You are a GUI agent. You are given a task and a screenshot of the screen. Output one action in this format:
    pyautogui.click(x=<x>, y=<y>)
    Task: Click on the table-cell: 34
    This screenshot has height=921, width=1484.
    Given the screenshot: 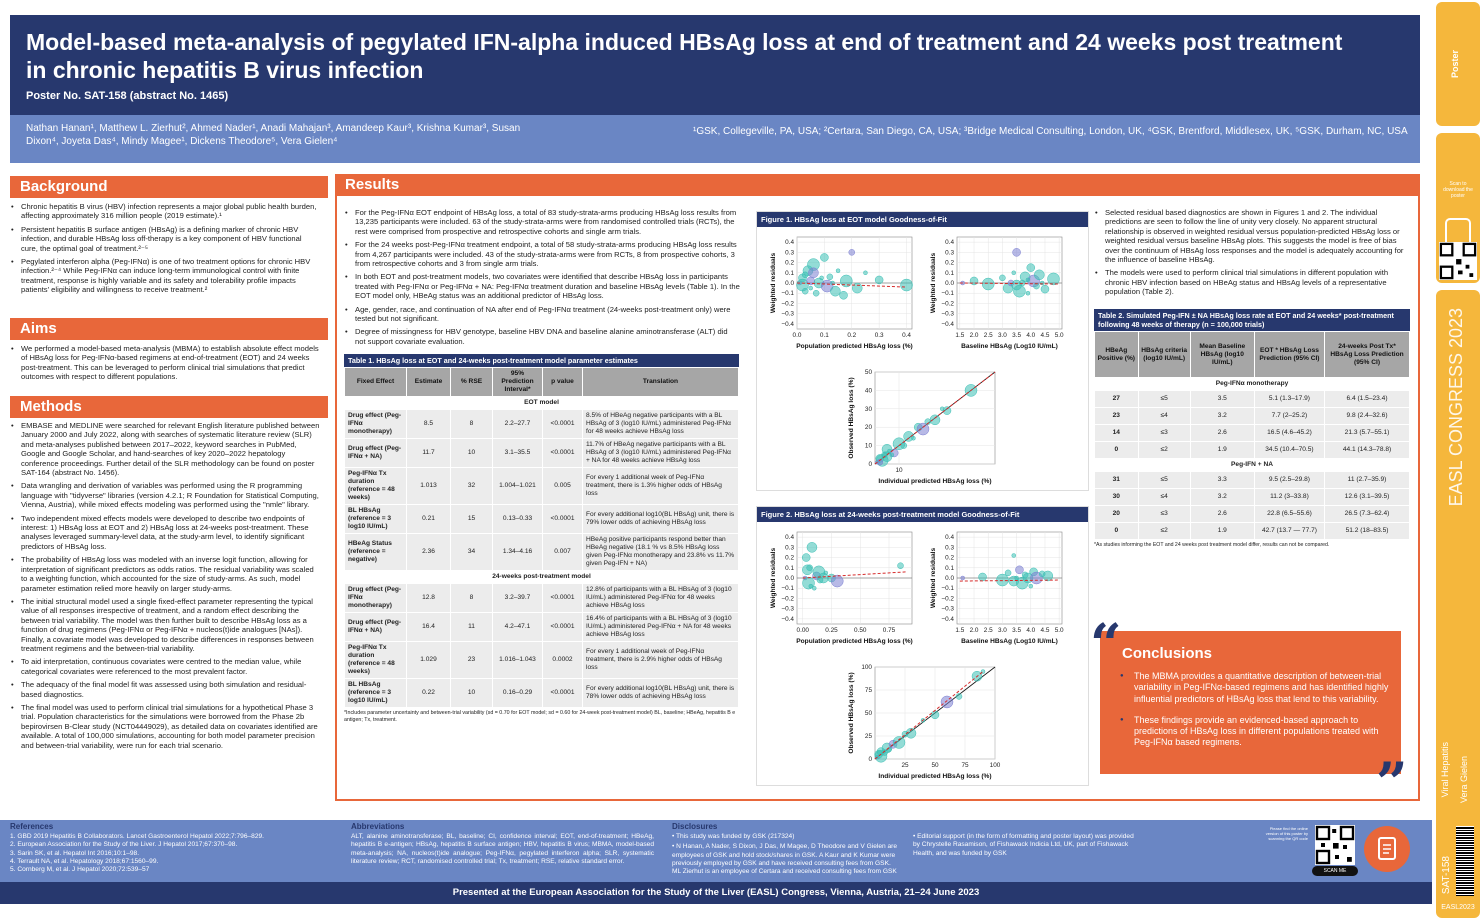 What is the action you would take?
    pyautogui.click(x=471, y=552)
    